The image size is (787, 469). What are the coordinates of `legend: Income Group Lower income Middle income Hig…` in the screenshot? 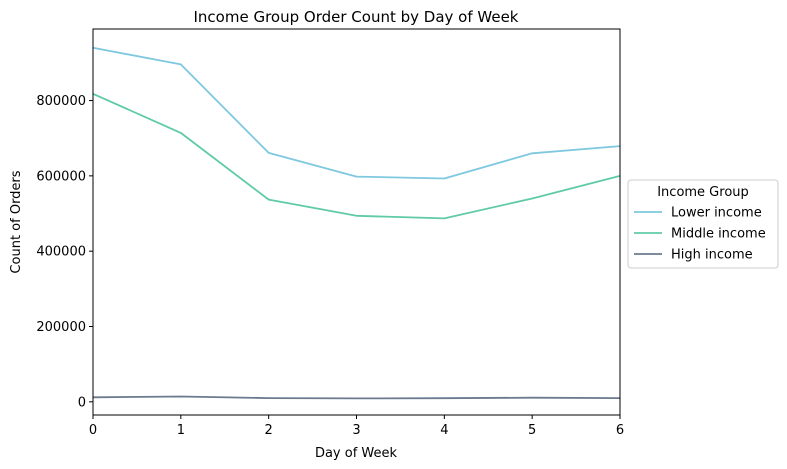 It's located at (703, 224).